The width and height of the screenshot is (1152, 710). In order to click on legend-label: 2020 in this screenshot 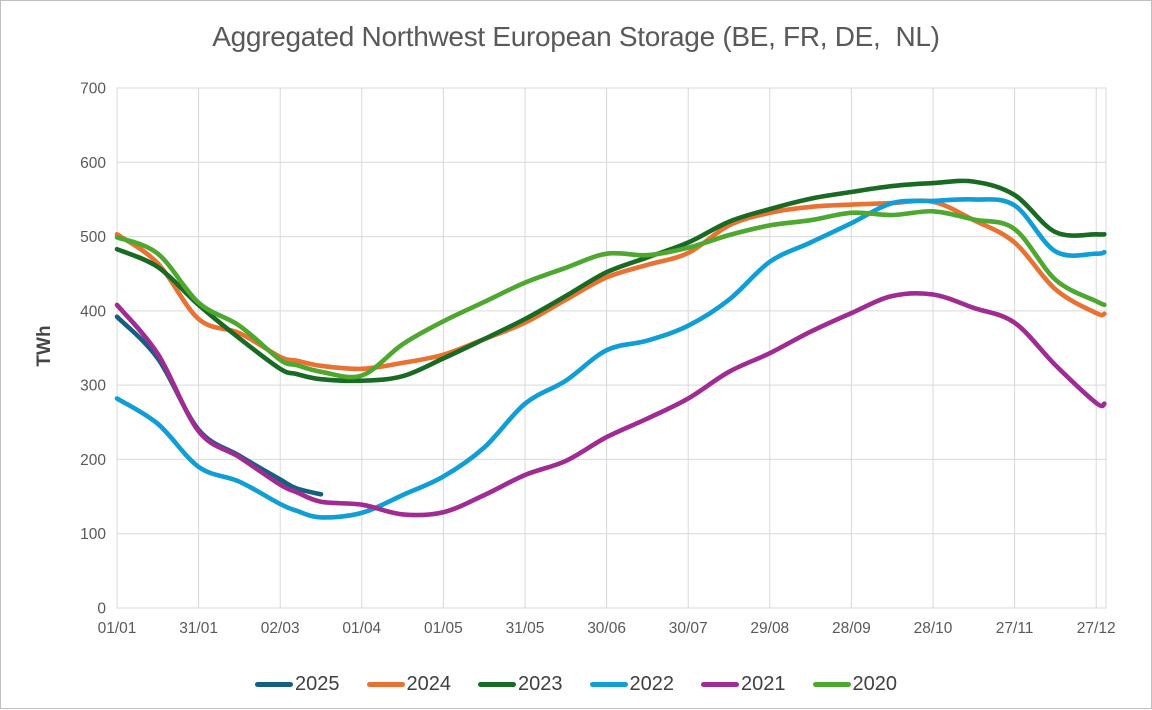, I will do `click(875, 684)`.